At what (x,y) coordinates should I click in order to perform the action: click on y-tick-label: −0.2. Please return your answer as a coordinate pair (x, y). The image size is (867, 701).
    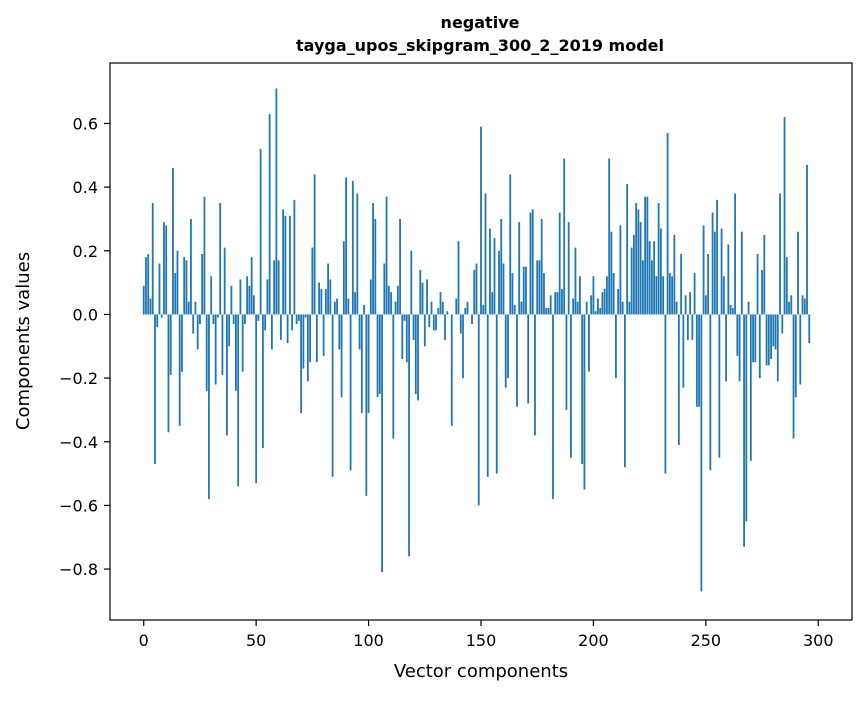
    Looking at the image, I should click on (78, 378).